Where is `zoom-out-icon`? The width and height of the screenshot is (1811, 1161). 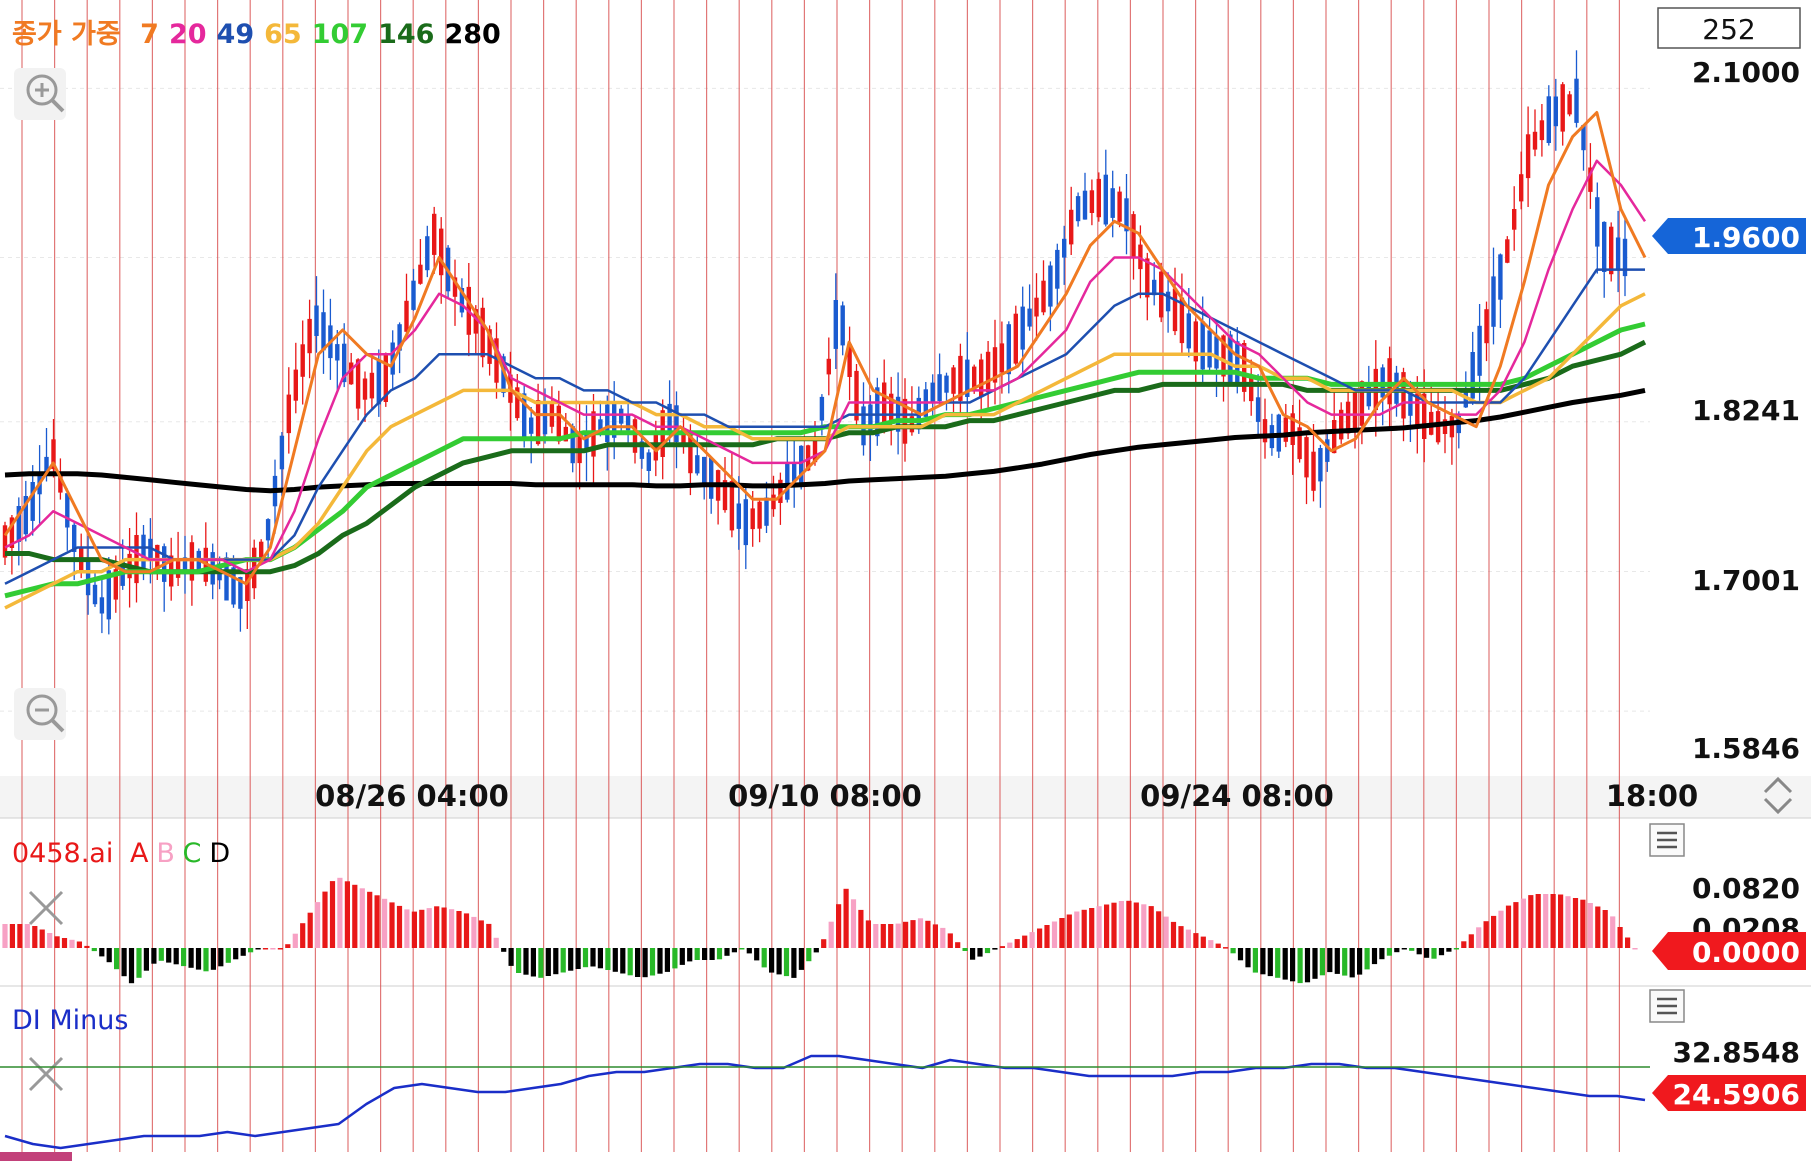
zoom-out-icon is located at coordinates (40, 714).